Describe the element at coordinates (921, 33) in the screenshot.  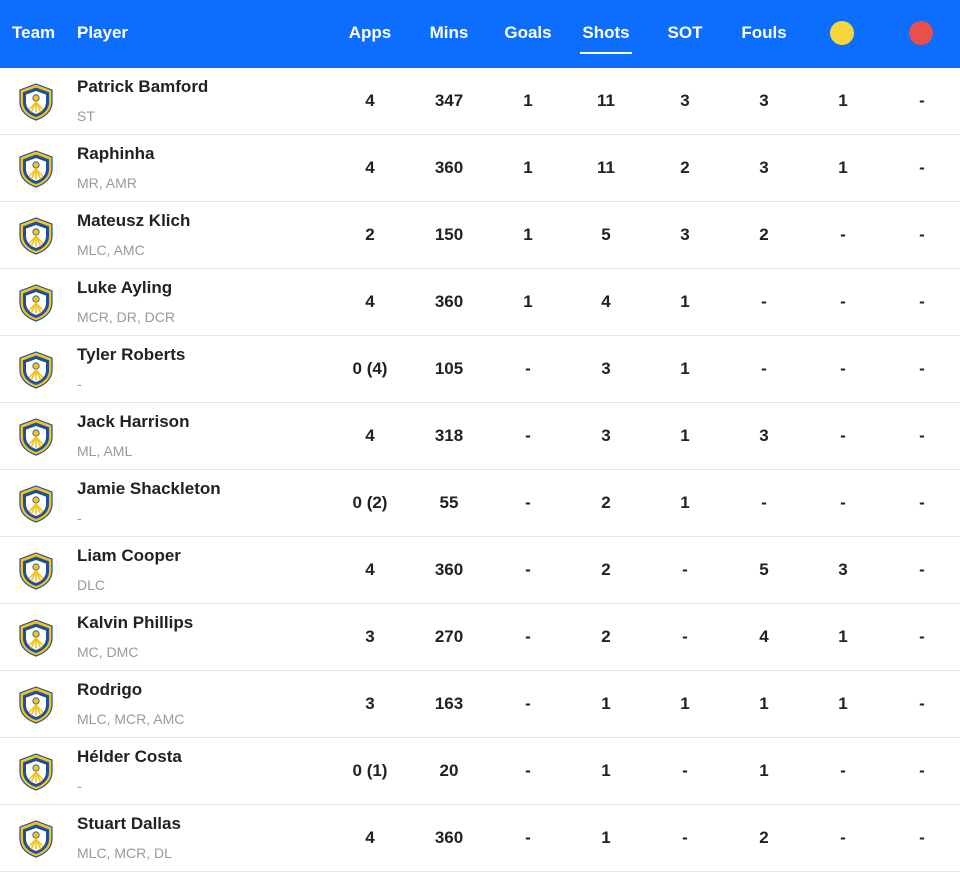
I see `column-header-red-card-icon` at that location.